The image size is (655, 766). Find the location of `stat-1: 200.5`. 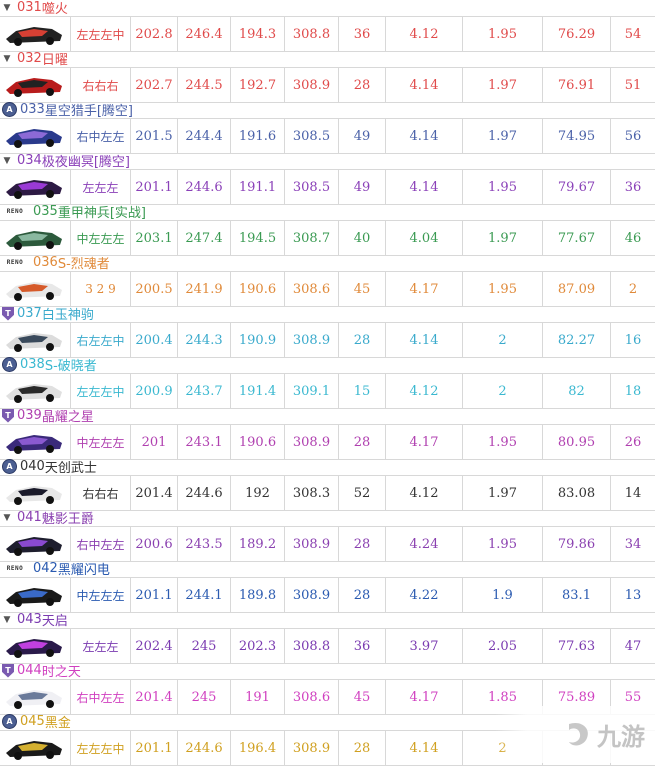

stat-1: 200.5 is located at coordinates (153, 289).